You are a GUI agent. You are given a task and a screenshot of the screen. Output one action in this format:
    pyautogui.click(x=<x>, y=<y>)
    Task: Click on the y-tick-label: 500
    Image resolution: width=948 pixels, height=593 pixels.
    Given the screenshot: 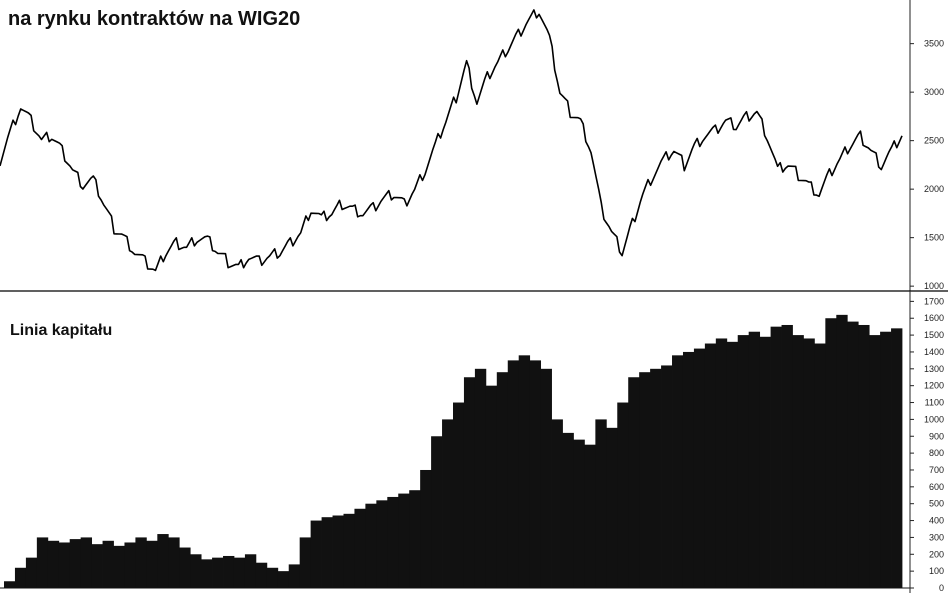 What is the action you would take?
    pyautogui.click(x=936, y=504)
    